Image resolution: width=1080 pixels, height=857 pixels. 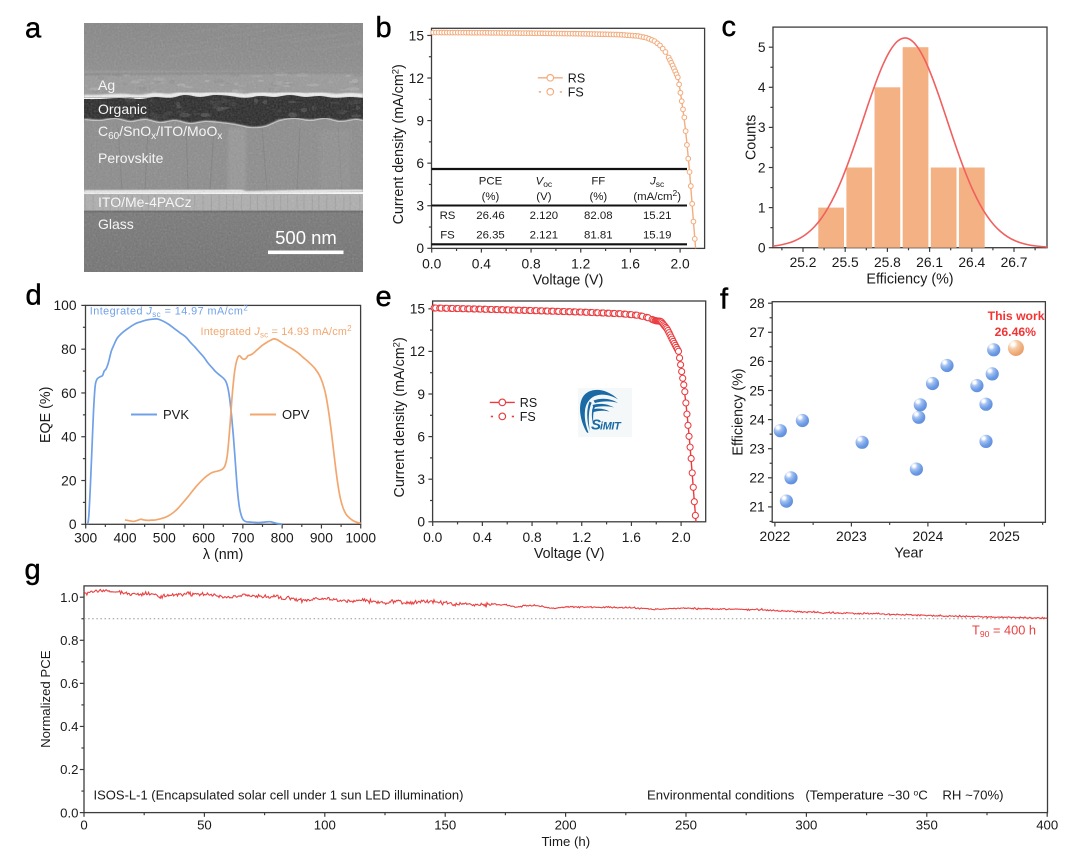 What do you see at coordinates (724, 300) in the screenshot?
I see `svg-text: f` at bounding box center [724, 300].